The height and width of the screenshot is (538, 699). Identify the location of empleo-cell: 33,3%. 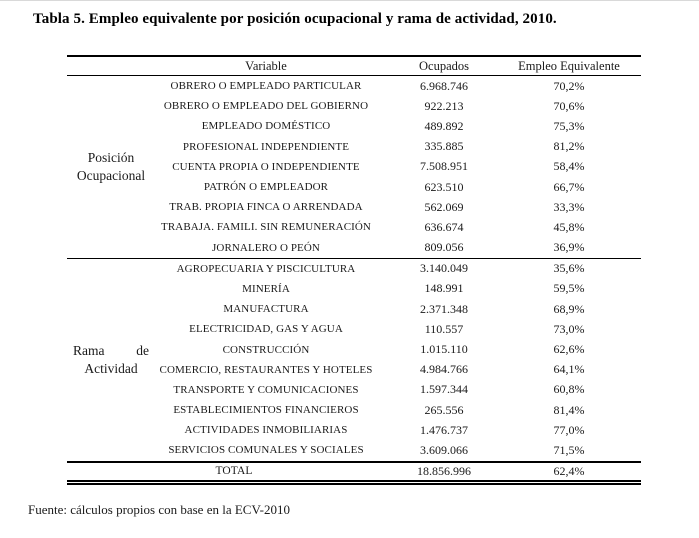
(569, 206).